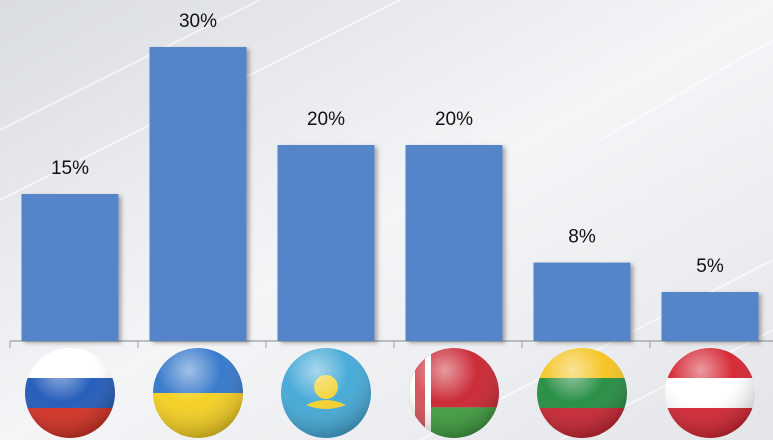 This screenshot has width=773, height=440. I want to click on value-label: 5%, so click(710, 266).